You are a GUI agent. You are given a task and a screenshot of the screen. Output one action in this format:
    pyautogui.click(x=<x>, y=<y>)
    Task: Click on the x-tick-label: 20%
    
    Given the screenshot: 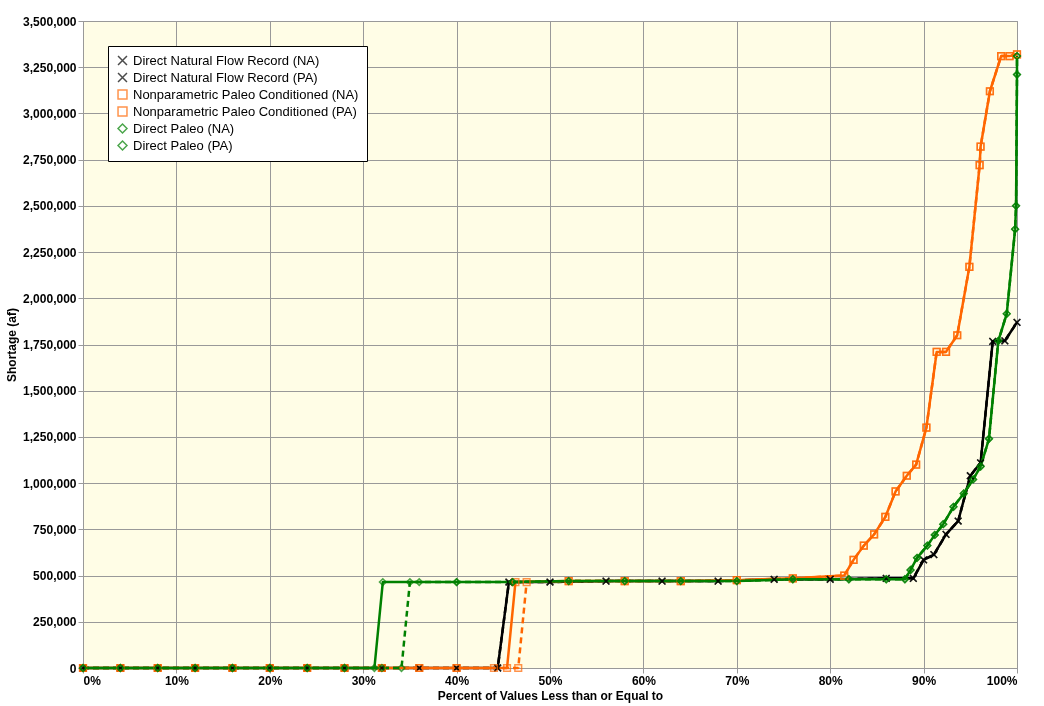 What is the action you would take?
    pyautogui.click(x=270, y=680)
    